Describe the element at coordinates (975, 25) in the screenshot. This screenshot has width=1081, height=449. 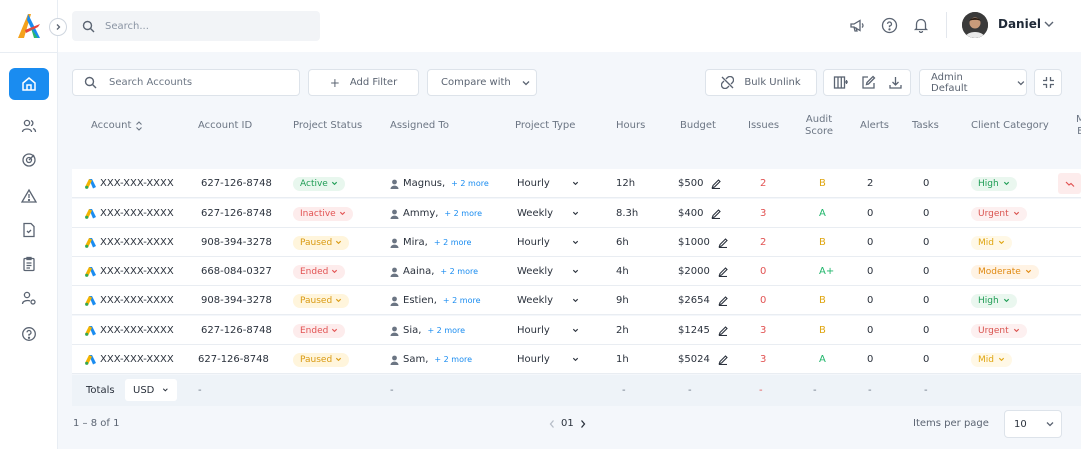
I see `avatar` at that location.